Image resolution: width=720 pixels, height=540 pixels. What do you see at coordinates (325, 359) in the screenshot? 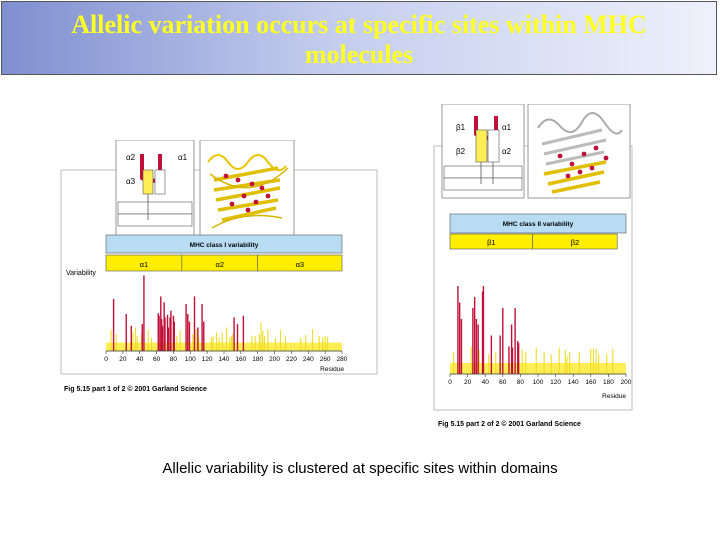
I see `x-tick-label: 260` at bounding box center [325, 359].